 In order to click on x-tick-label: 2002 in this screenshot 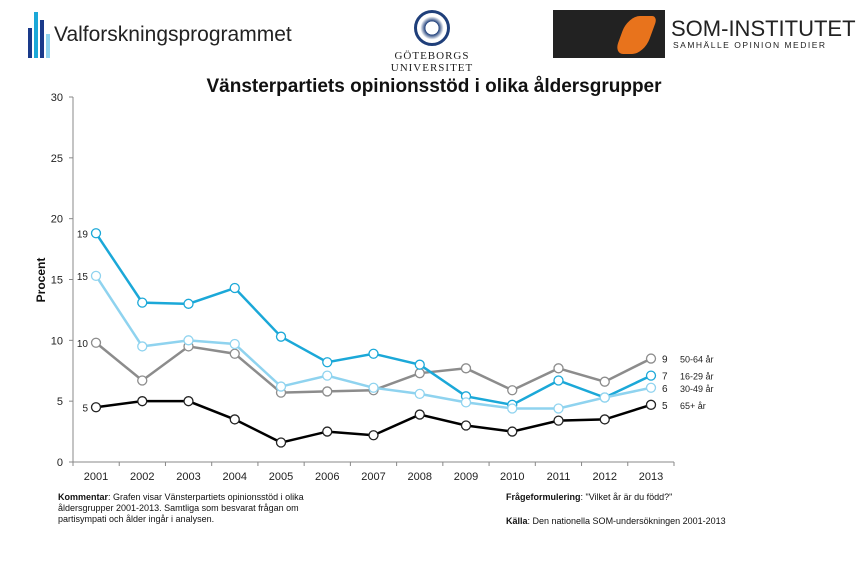, I will do `click(142, 477)`.